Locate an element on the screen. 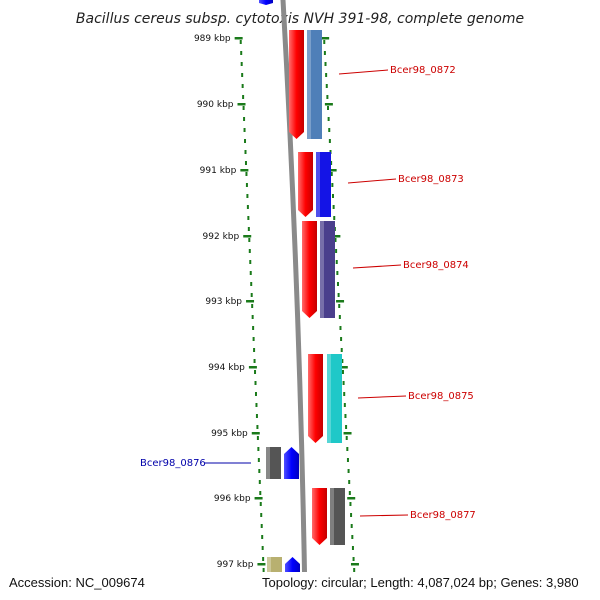  kbp-tick-label: 994 kbp is located at coordinates (226, 368).